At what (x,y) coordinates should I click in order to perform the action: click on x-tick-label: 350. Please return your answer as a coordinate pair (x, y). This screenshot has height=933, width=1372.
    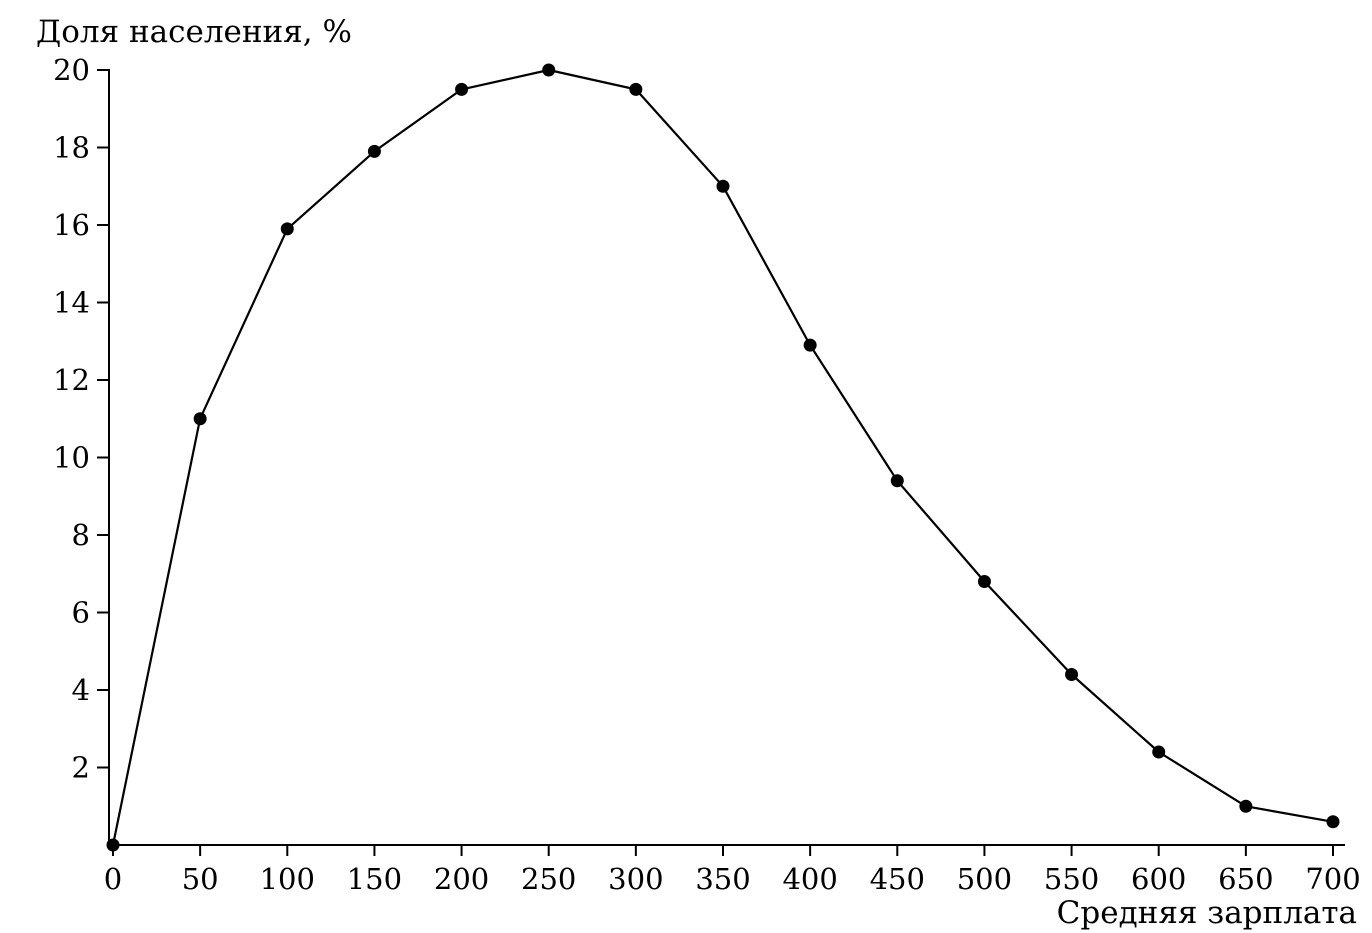
    Looking at the image, I should click on (722, 879).